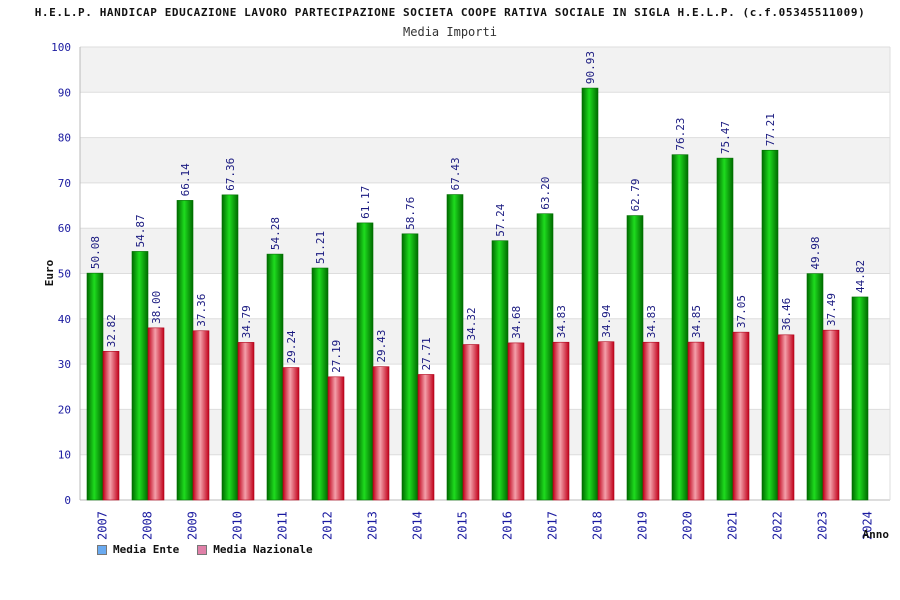  Describe the element at coordinates (680, 134) in the screenshot. I see `data-label: 76.23` at that location.